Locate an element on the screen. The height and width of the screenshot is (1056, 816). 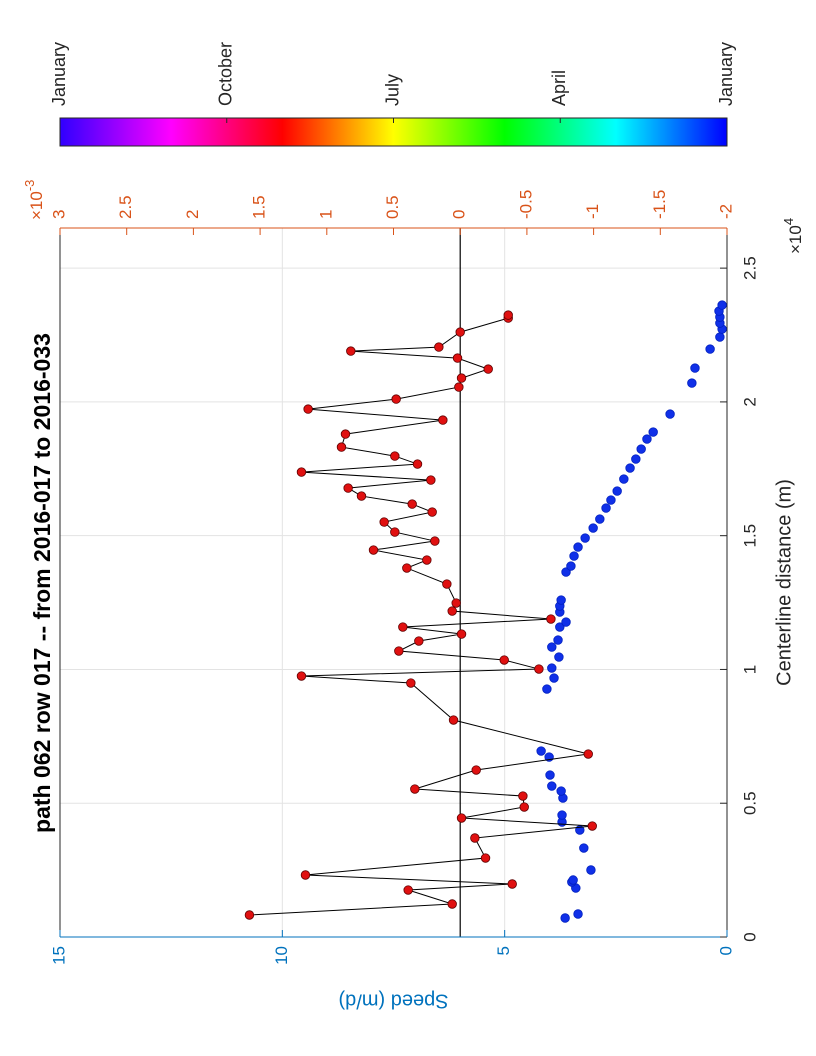
y-axis-label: Speed (m/d) is located at coordinates (393, 1001).